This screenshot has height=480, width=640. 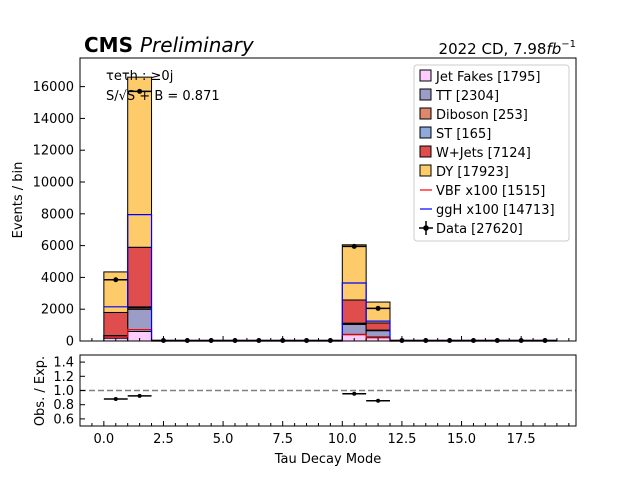 I want to click on y-tick-label: 8000, so click(x=57, y=214).